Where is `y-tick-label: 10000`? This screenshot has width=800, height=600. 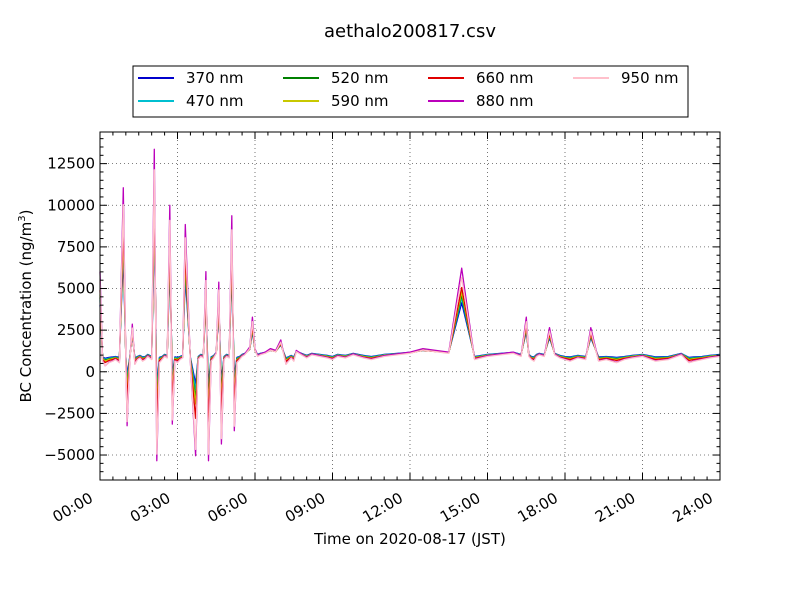 y-tick-label: 10000 is located at coordinates (71, 205).